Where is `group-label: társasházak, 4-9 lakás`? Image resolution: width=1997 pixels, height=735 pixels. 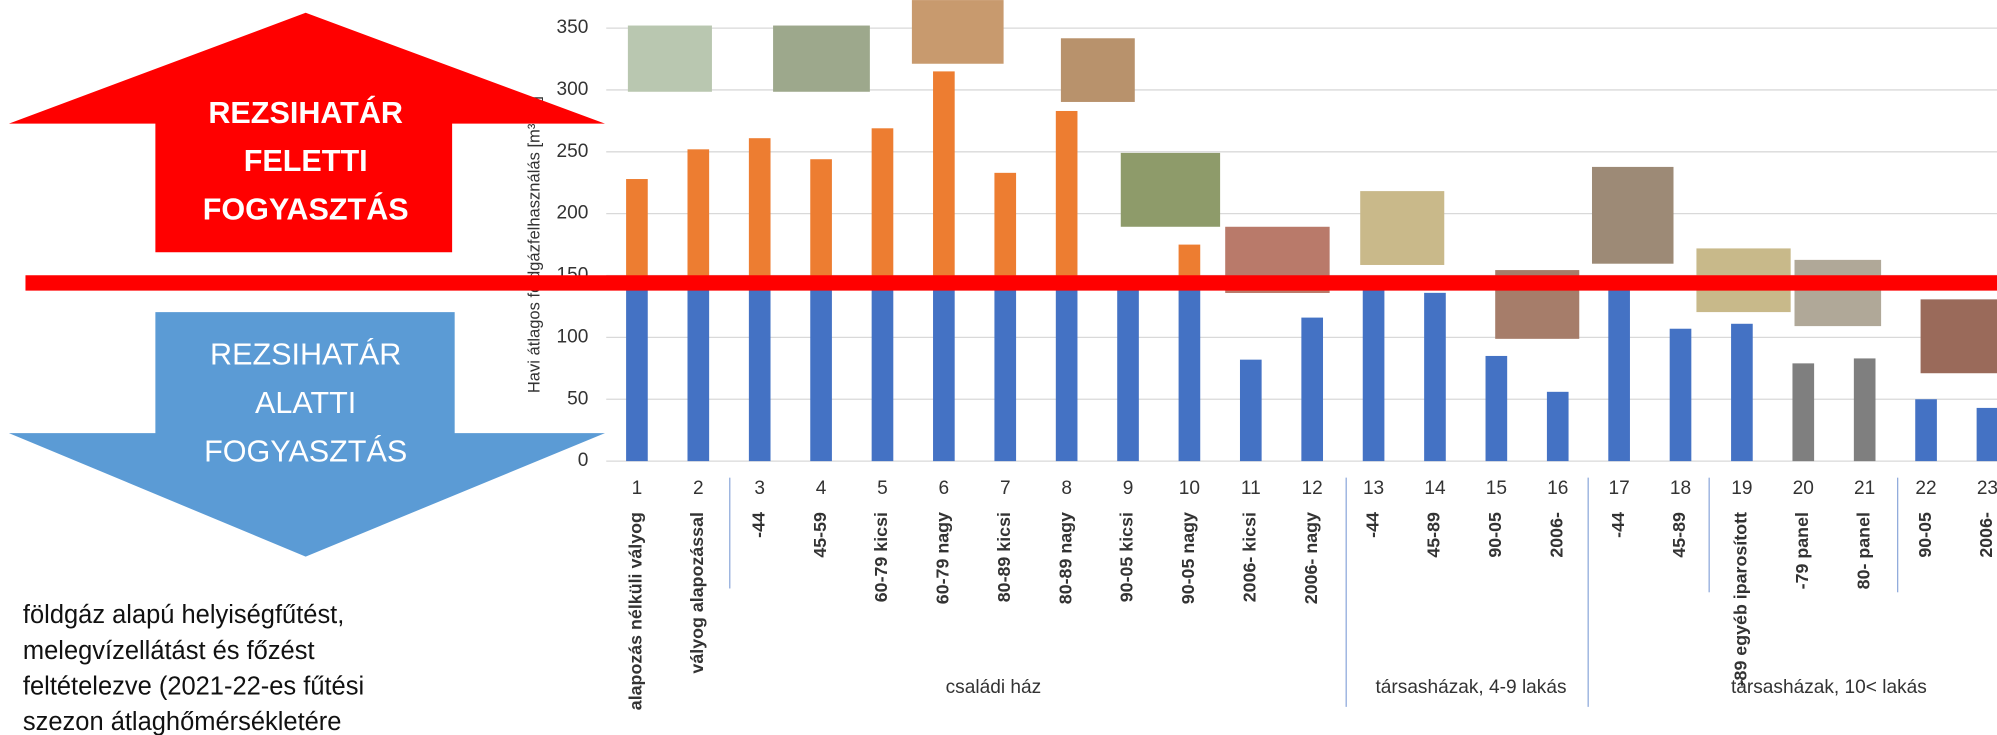
group-label: társasházak, 4-9 lakás is located at coordinates (1470, 687).